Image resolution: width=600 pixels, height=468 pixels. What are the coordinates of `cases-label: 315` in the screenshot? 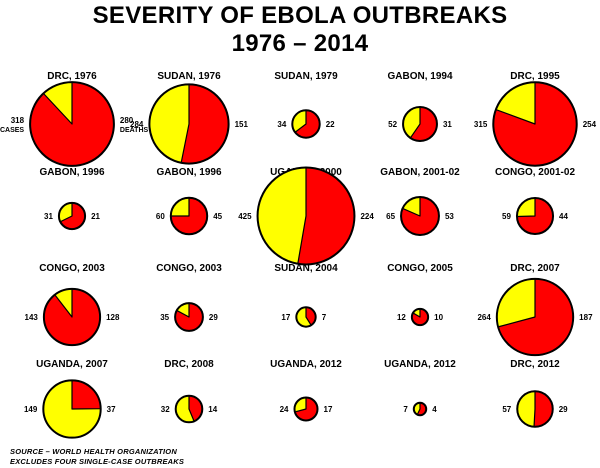 It's located at (481, 124).